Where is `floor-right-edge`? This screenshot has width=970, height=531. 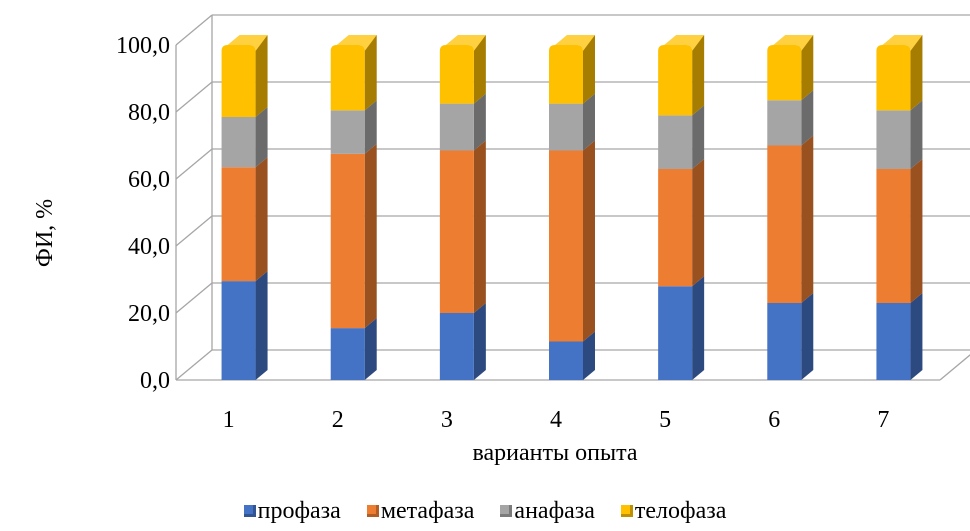 floor-right-edge is located at coordinates (954, 367).